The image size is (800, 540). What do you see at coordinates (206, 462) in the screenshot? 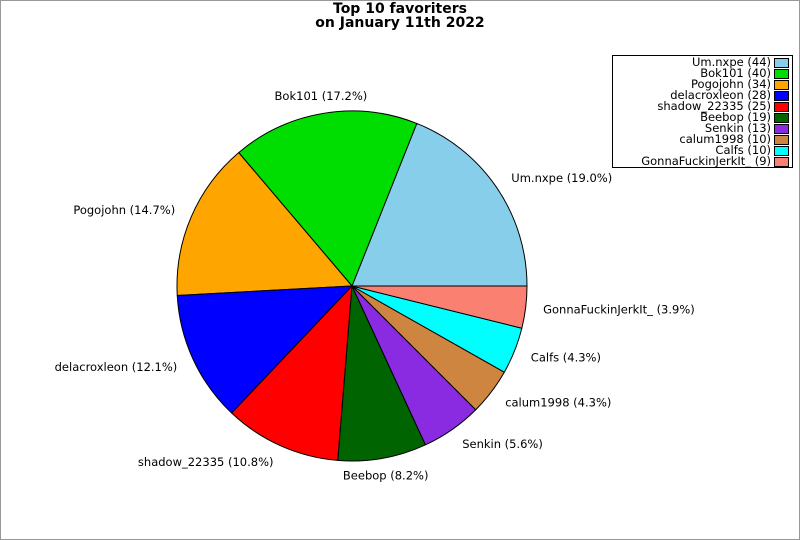
I see `slice-label-shadow_22335: shadow_22335 (10.8%)` at bounding box center [206, 462].